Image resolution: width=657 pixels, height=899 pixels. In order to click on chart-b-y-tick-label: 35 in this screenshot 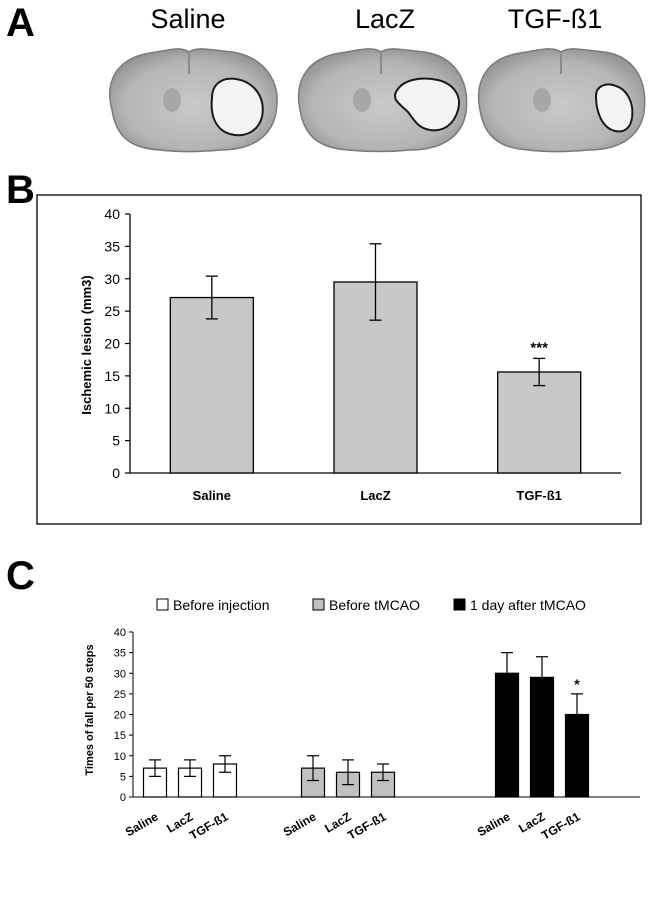, I will do `click(112, 246)`.